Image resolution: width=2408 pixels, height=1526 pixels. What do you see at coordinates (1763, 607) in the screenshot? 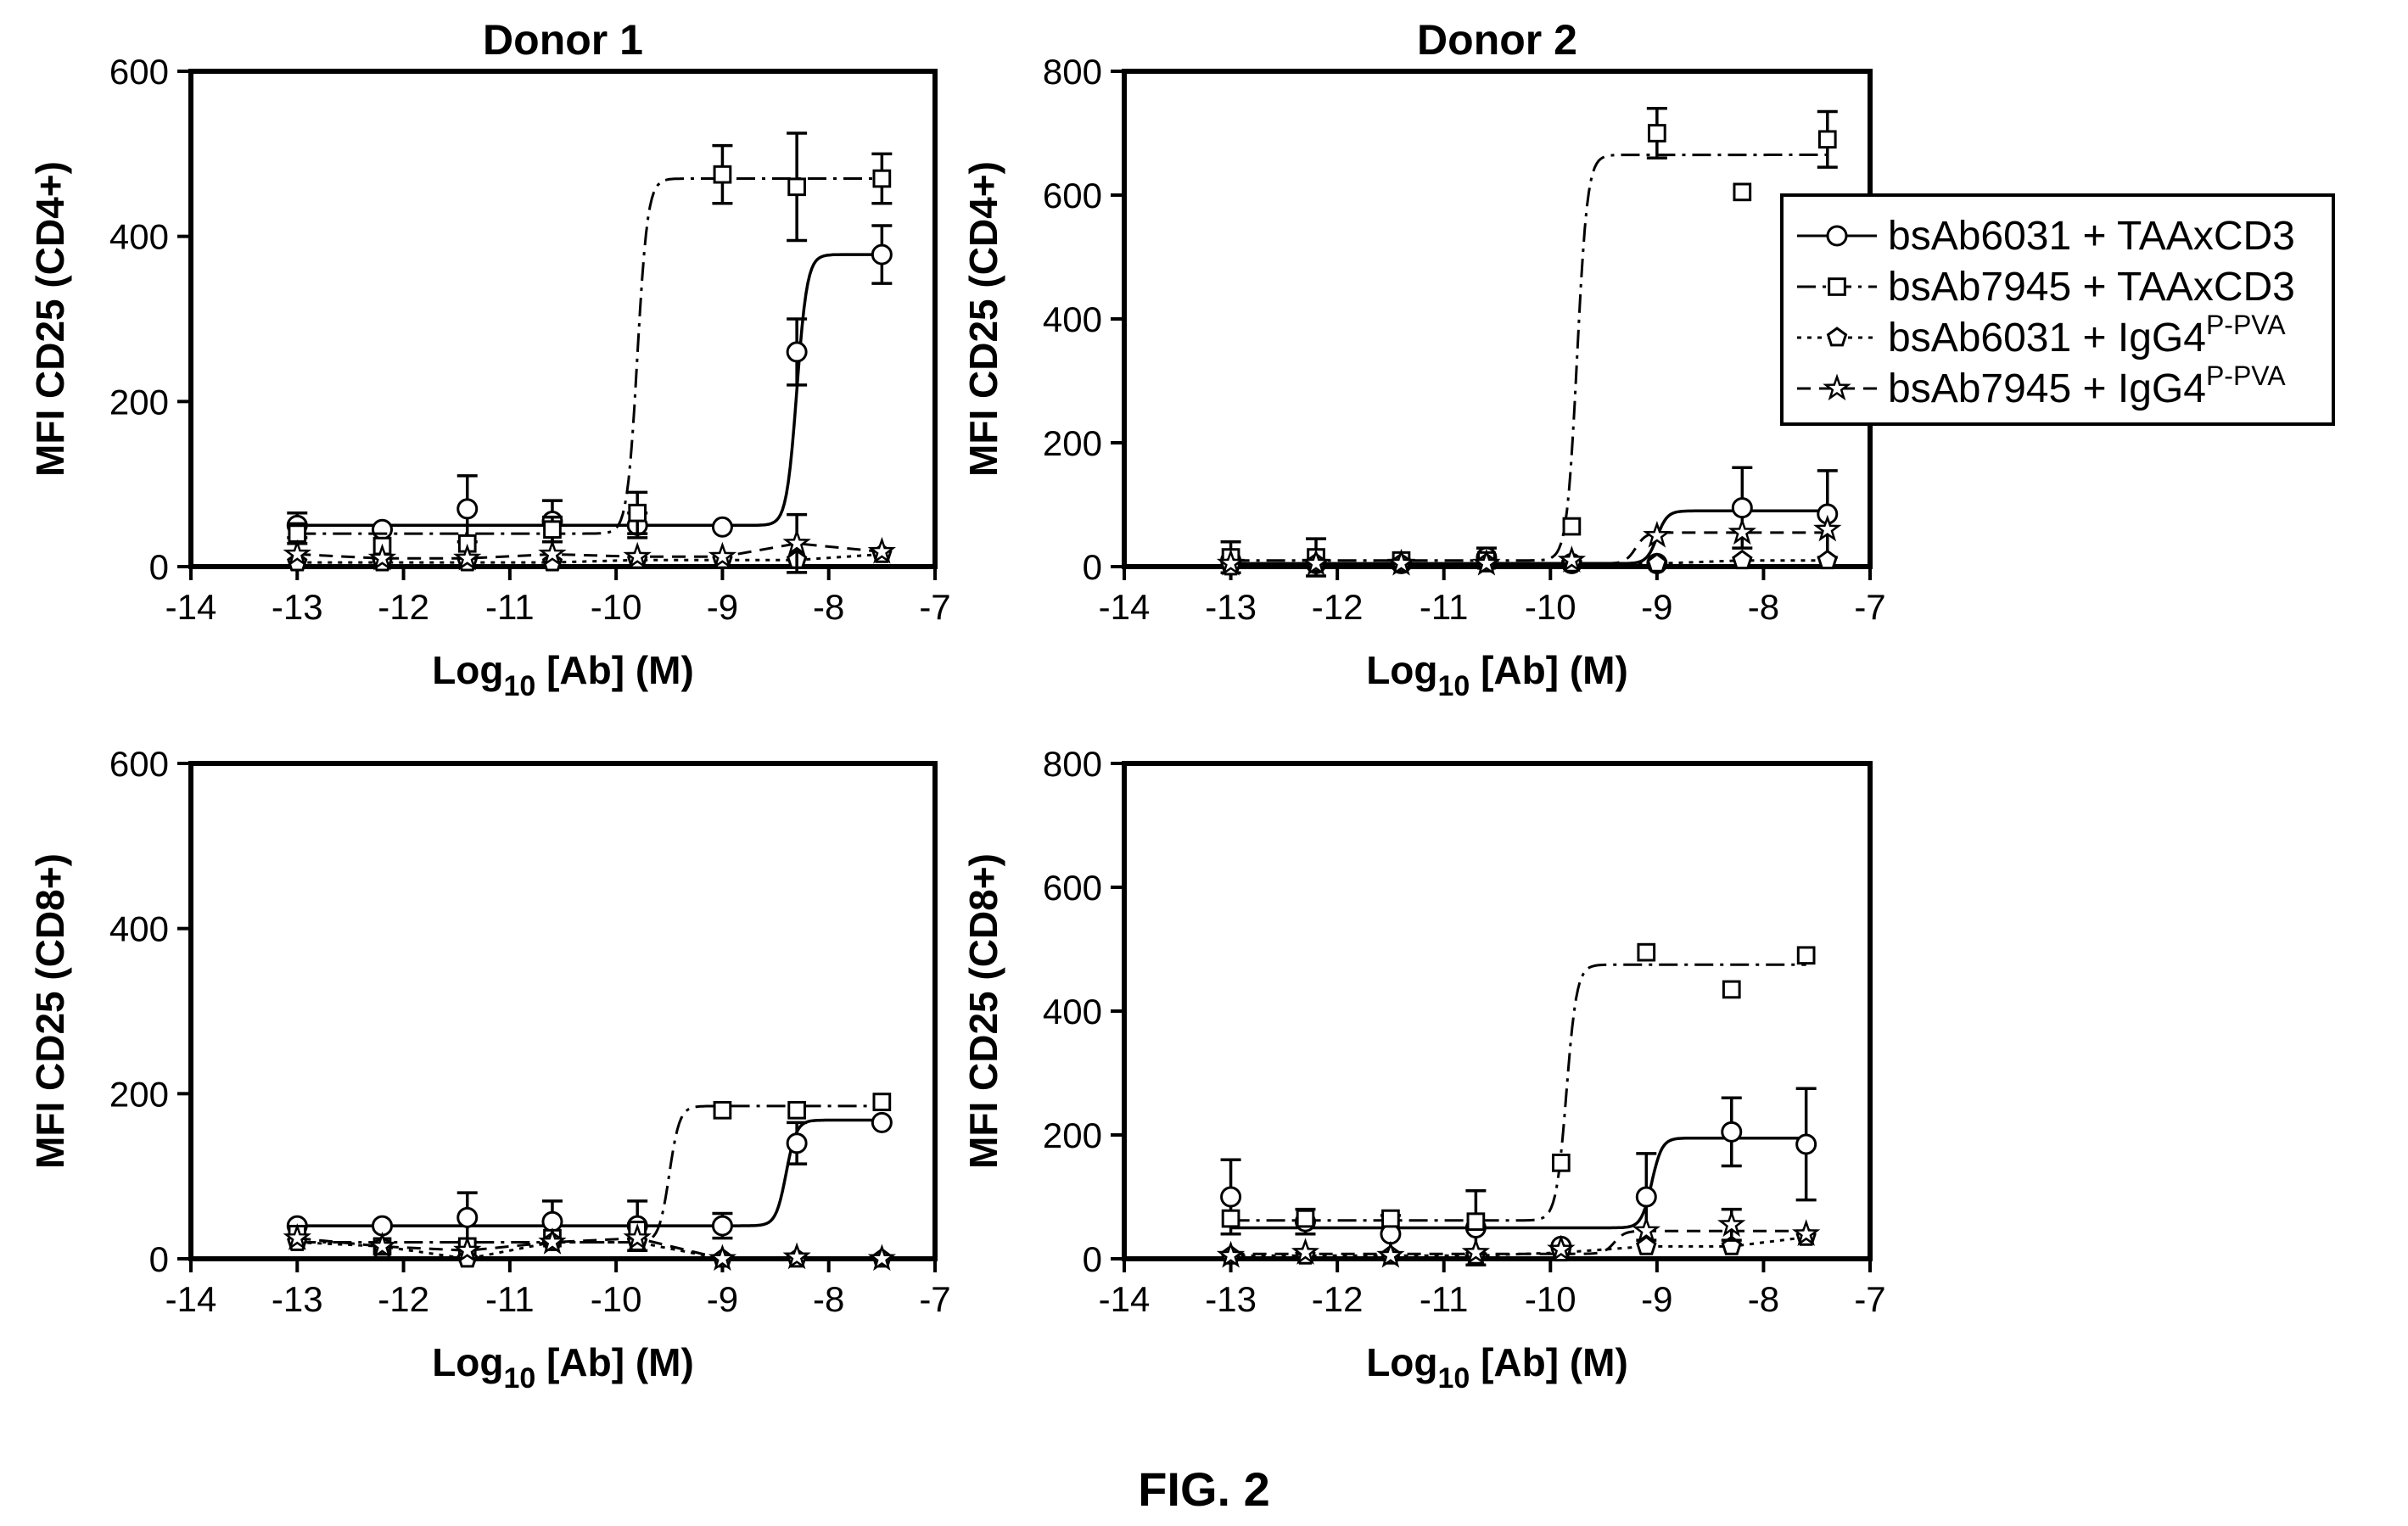
I see `x-tick-label: -8` at bounding box center [1763, 607].